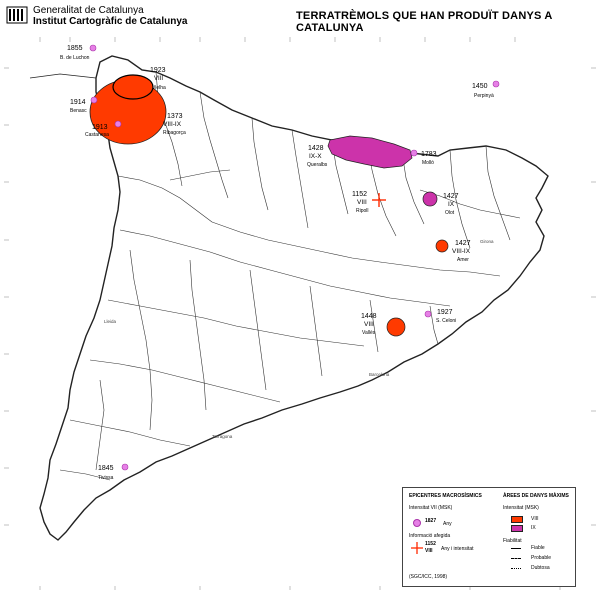 Image resolution: width=600 pixels, height=598 pixels. Describe the element at coordinates (533, 528) in the screenshot. I see `legend-area-ix-label: IX` at that location.